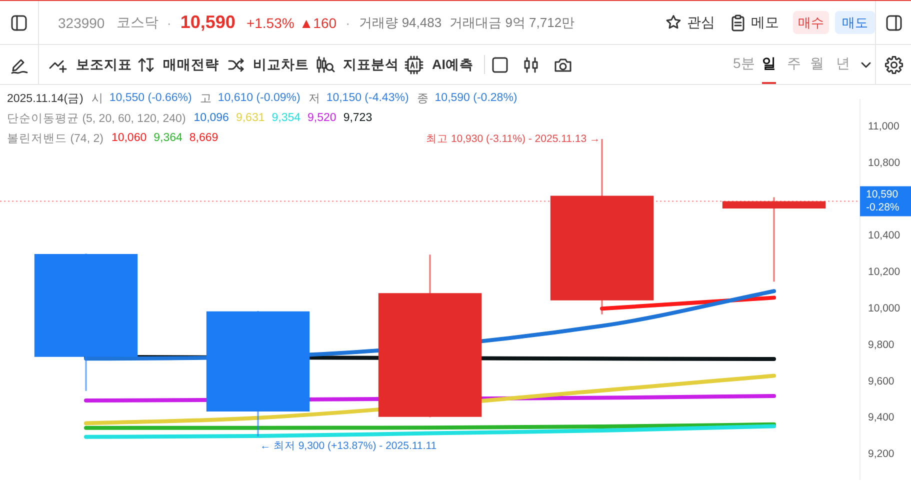 This screenshot has width=911, height=494. What do you see at coordinates (774, 239) in the screenshot?
I see `candlestick` at bounding box center [774, 239].